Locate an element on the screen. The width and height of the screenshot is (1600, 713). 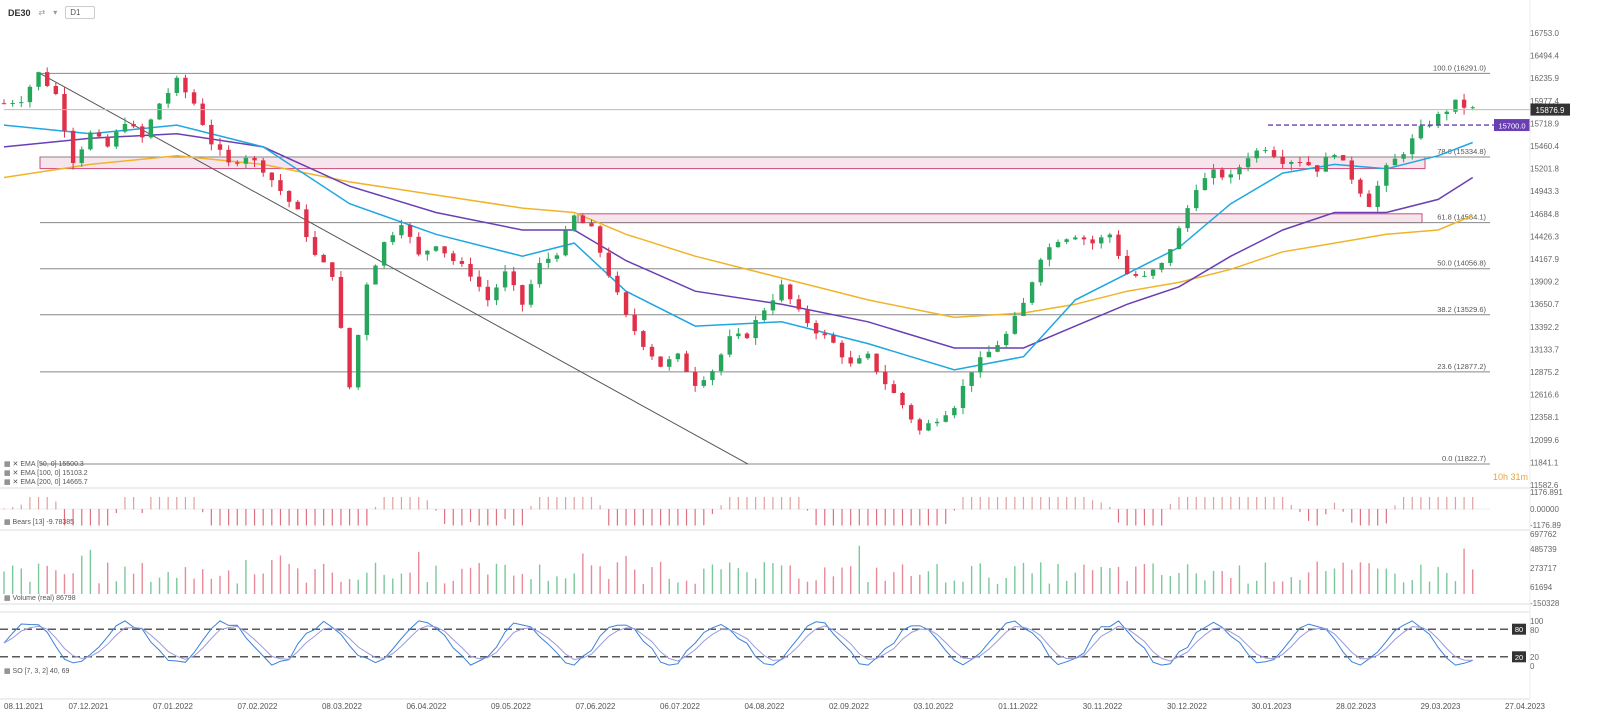
instrument-symbol: DE30 is located at coordinates (19, 12).